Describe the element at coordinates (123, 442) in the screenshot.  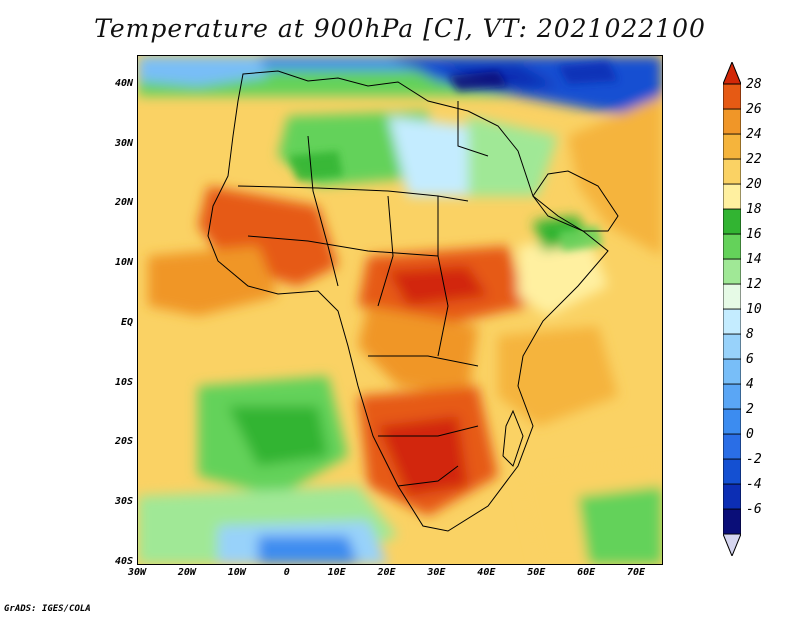
I see `lat-tick-label: 20S` at that location.